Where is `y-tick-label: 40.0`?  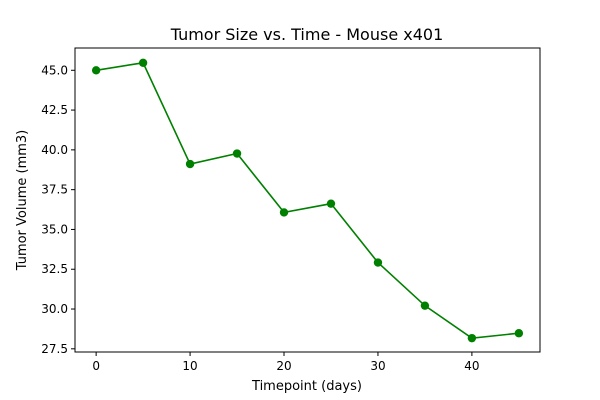
y-tick-label: 40.0 is located at coordinates (54, 150).